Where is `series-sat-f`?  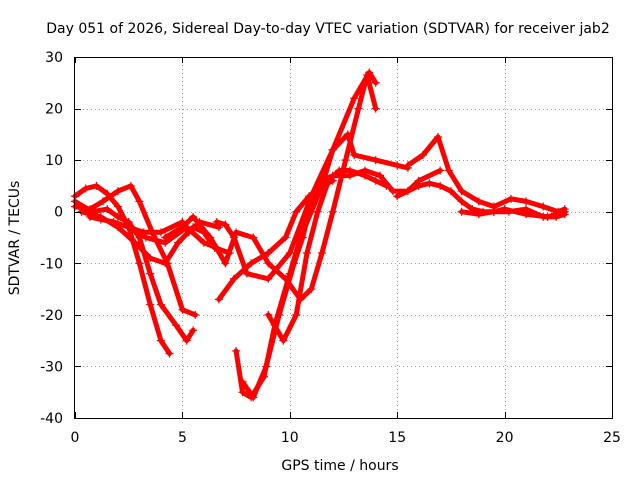
series-sat-f is located at coordinates (154, 224).